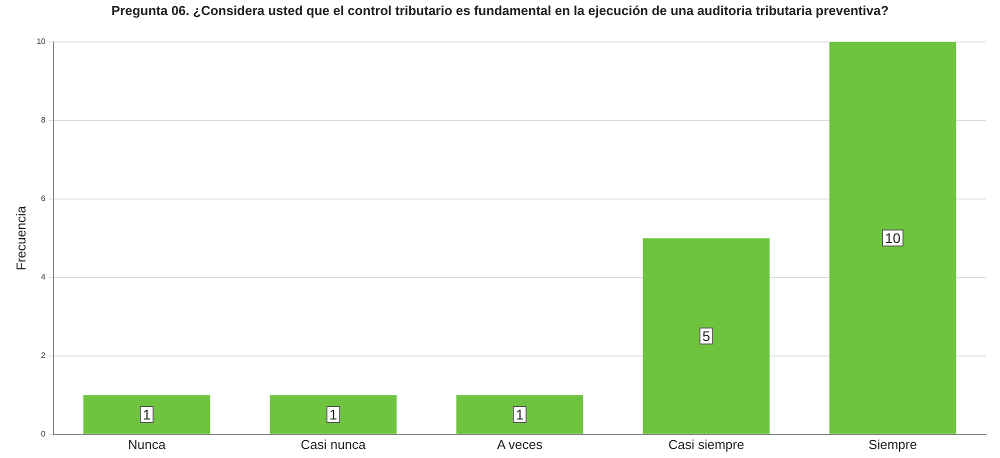  I want to click on data-label: 5, so click(706, 336).